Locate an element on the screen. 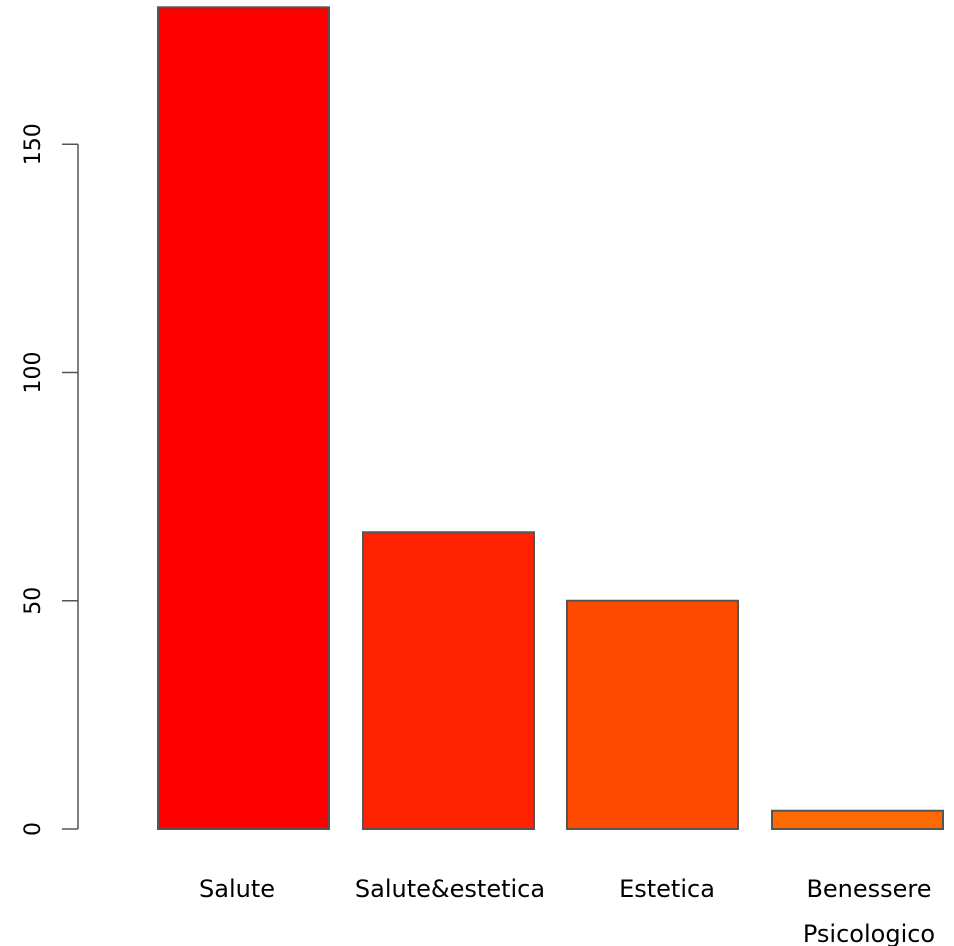 This screenshot has width=954, height=946. y-axis: 0 50 100 150 is located at coordinates (50, 479).